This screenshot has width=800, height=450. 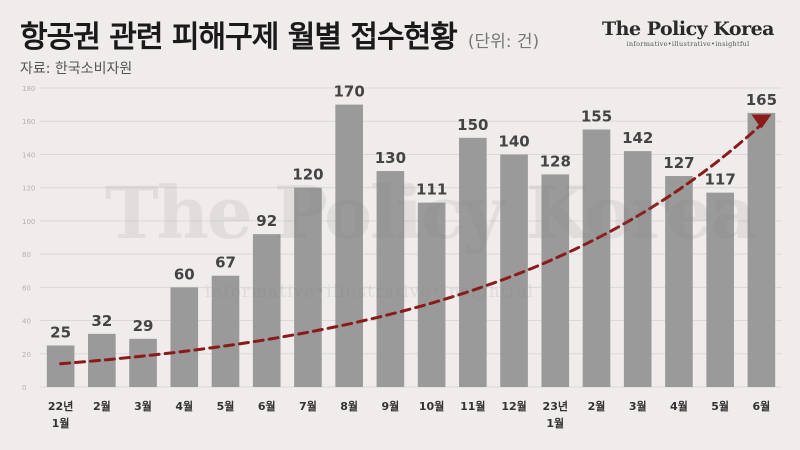 I want to click on y-tick-label: 60, so click(x=26, y=288).